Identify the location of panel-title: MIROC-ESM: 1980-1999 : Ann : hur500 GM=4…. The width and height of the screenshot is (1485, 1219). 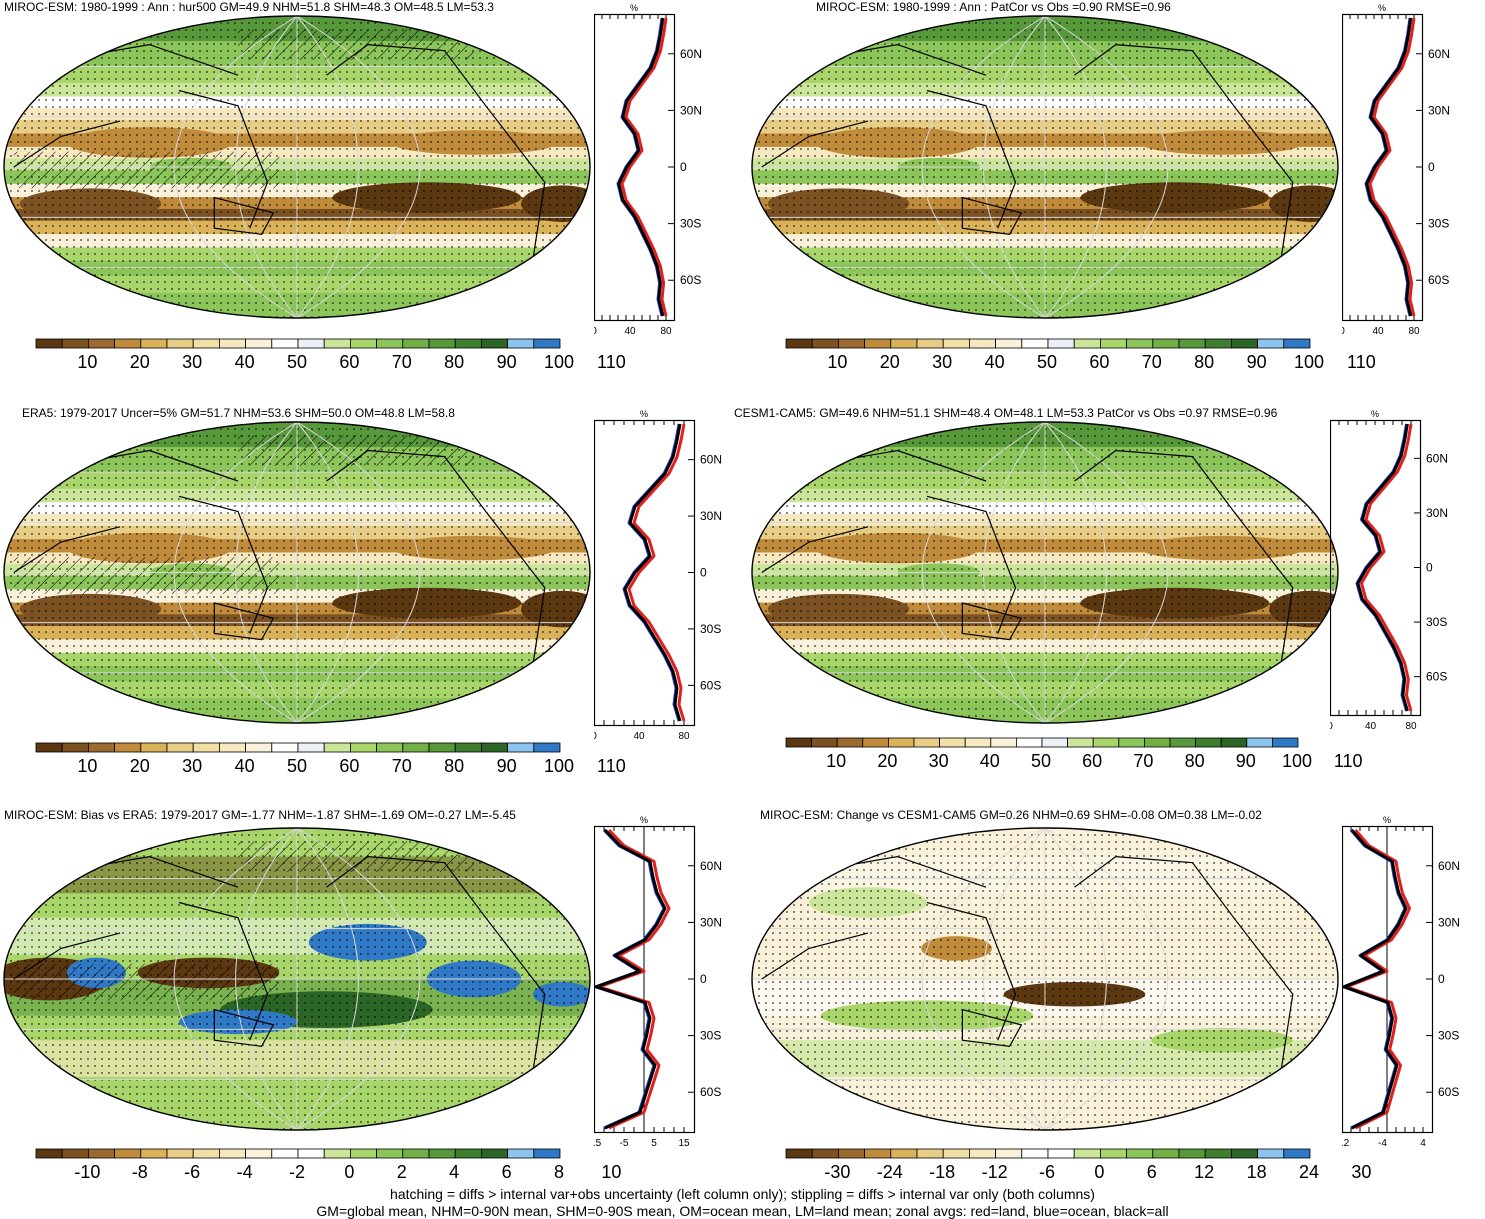
(249, 7).